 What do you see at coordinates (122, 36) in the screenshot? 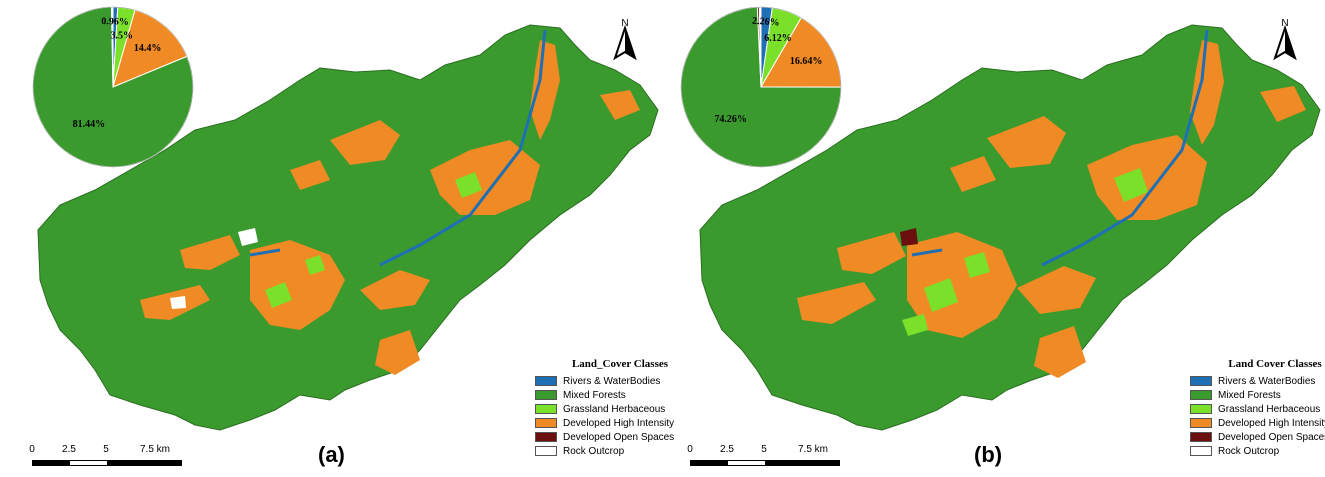
I see `pie-slice-label: 3.5%` at bounding box center [122, 36].